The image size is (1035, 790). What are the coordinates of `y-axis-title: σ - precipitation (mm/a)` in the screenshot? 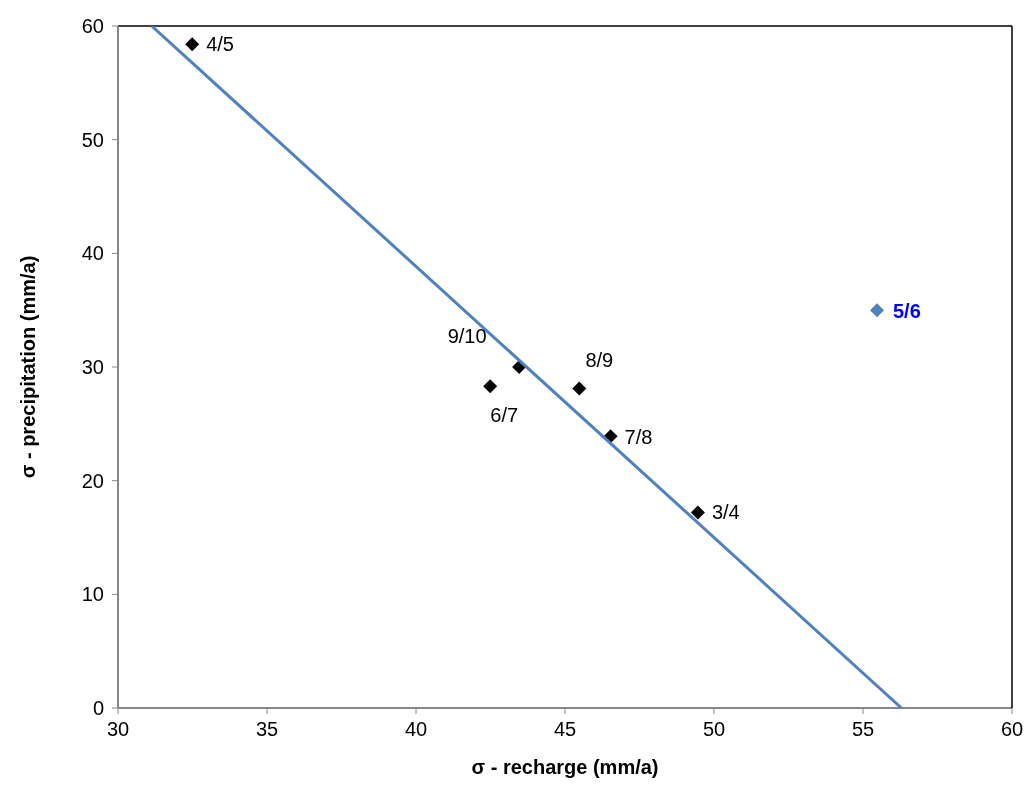 It's located at (28, 367).